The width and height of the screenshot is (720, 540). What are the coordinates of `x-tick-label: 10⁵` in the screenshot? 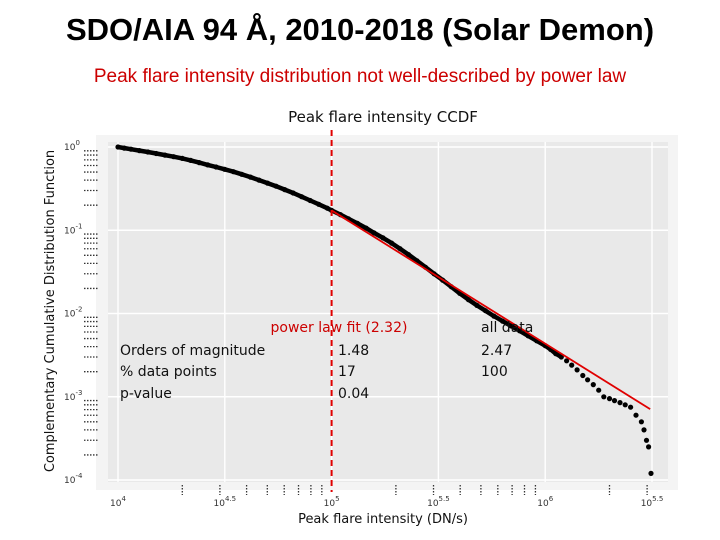 It's located at (332, 502).